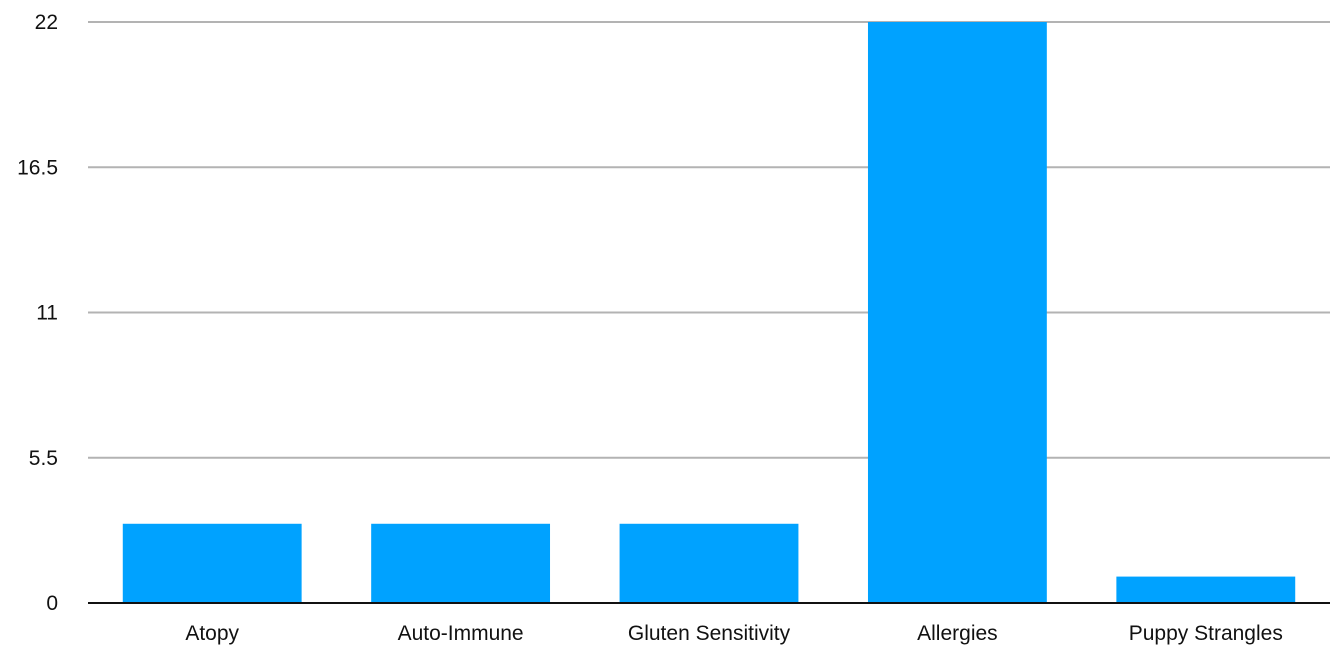 This screenshot has width=1332, height=651. What do you see at coordinates (1206, 633) in the screenshot?
I see `x-tick-label: Puppy Strangles` at bounding box center [1206, 633].